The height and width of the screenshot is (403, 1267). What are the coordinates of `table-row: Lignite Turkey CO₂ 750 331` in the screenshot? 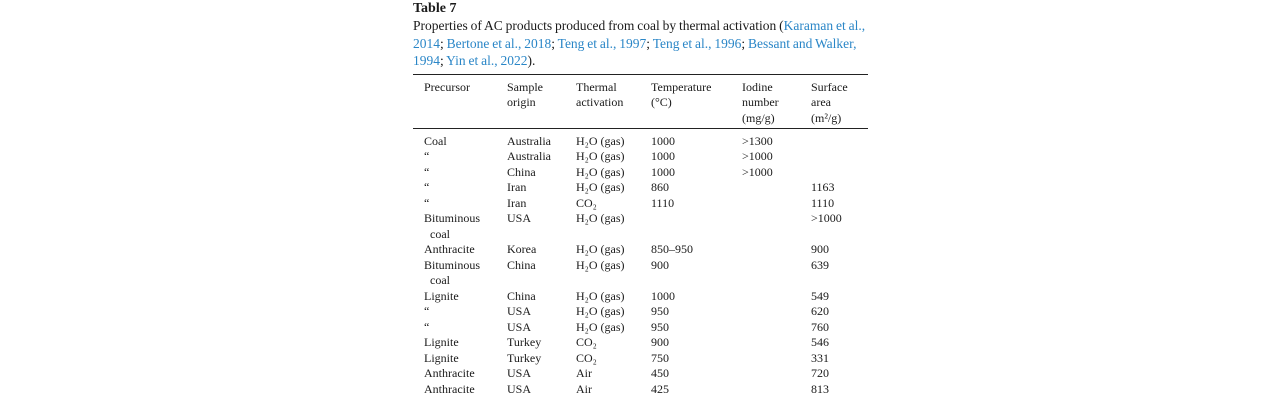 It's located at (640, 359).